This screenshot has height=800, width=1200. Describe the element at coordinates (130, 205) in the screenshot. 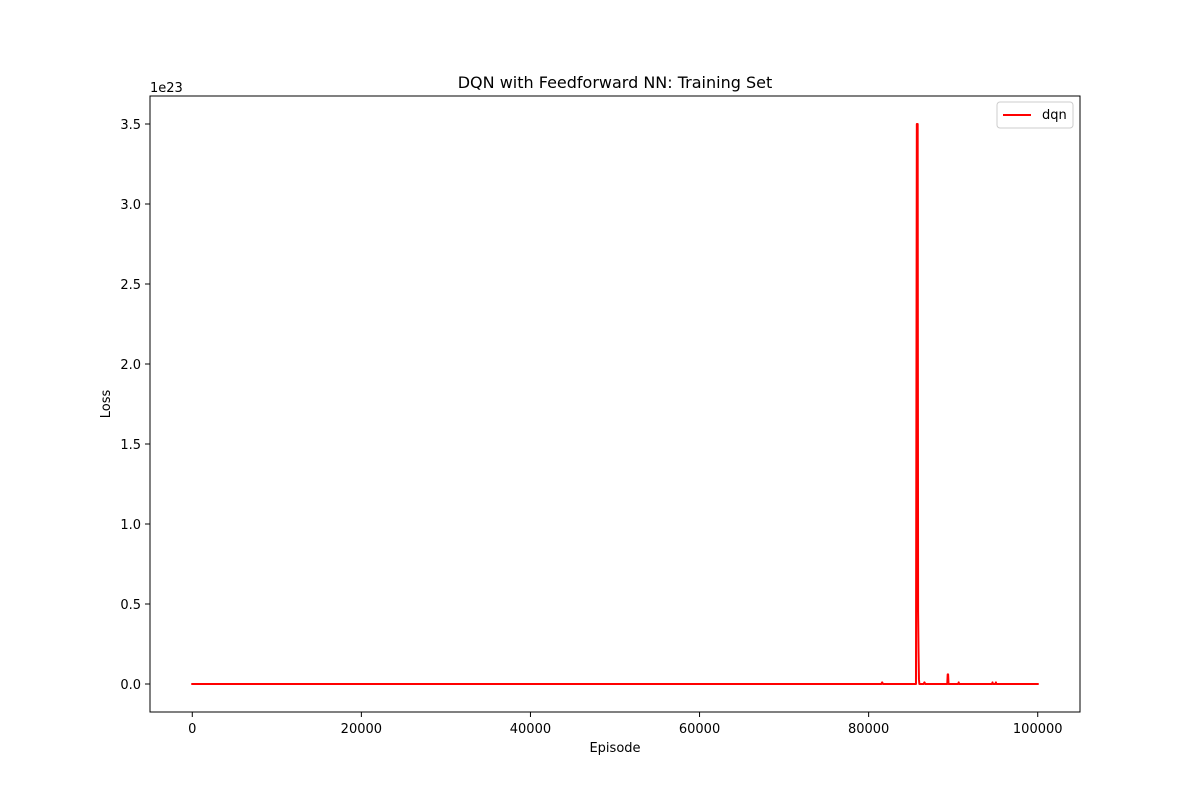

I see `y-tick-label-3: 3.0` at that location.